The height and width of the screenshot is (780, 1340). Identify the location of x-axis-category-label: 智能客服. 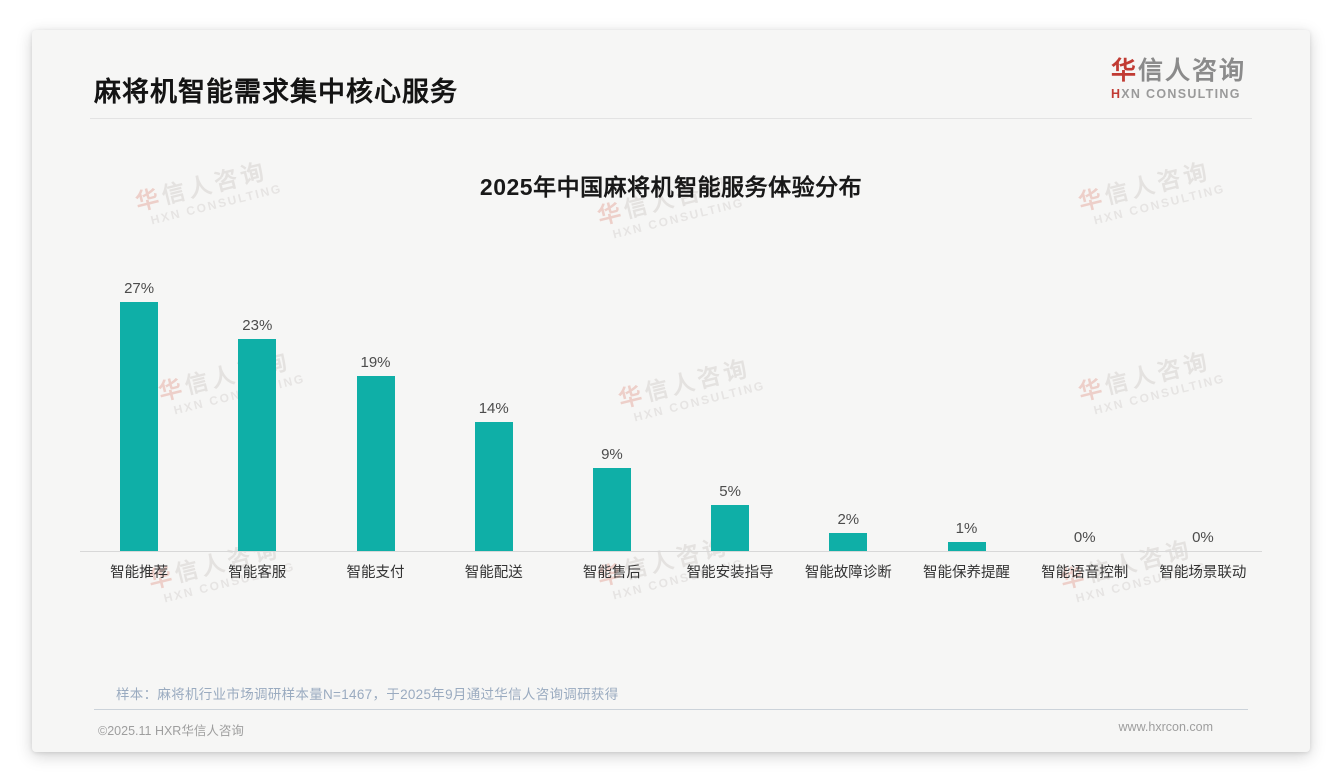
(257, 573).